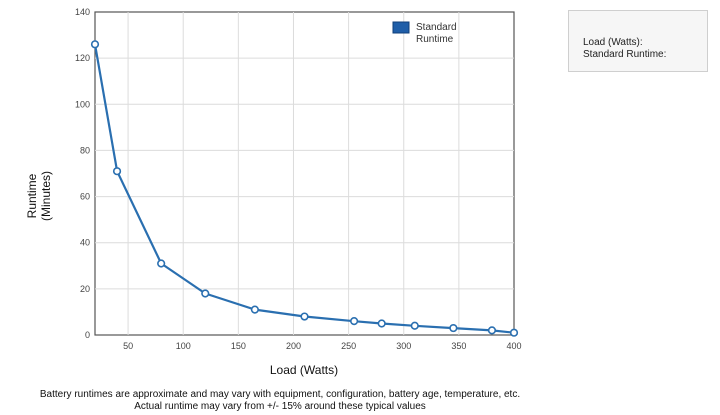 The width and height of the screenshot is (720, 415). Describe the element at coordinates (436, 27) in the screenshot. I see `legend-label-line1: Standard` at that location.